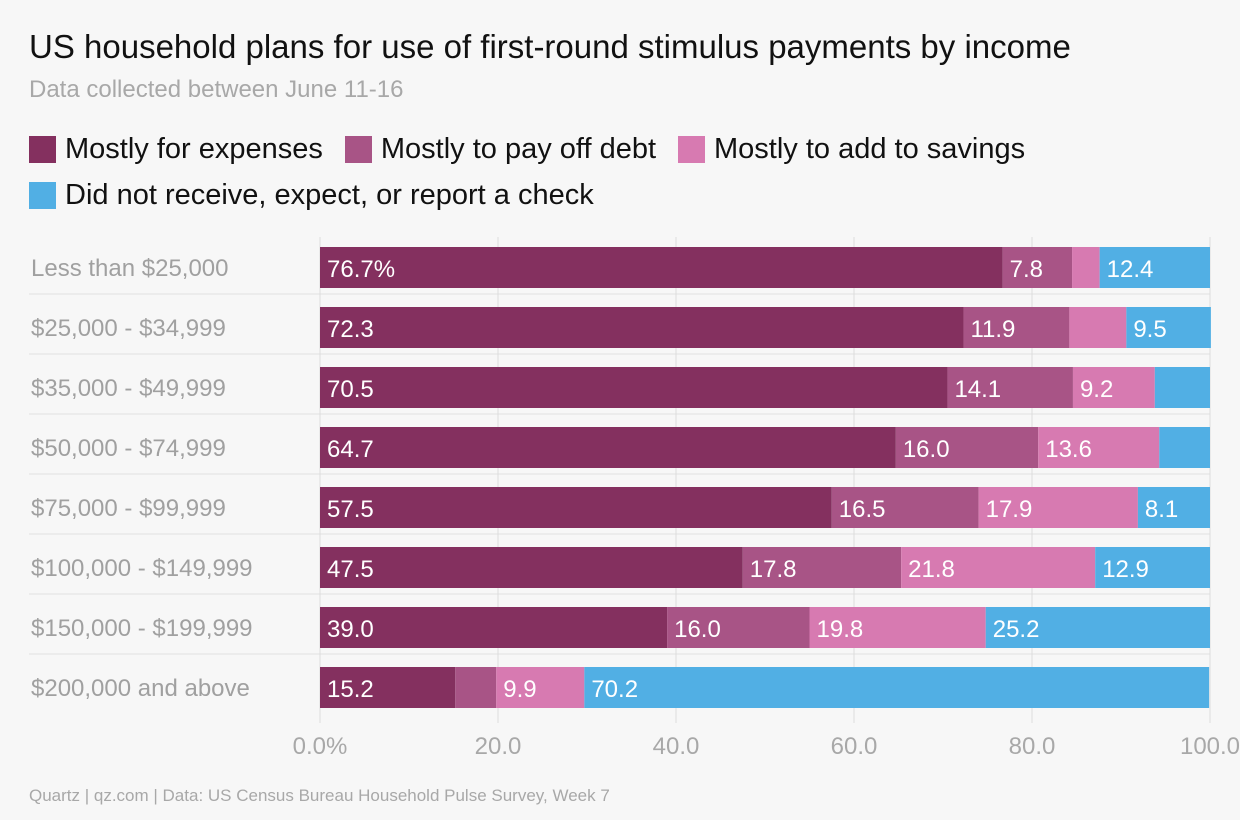 The width and height of the screenshot is (1240, 820). What do you see at coordinates (140, 688) in the screenshot?
I see `category-label: $200,000 and above` at bounding box center [140, 688].